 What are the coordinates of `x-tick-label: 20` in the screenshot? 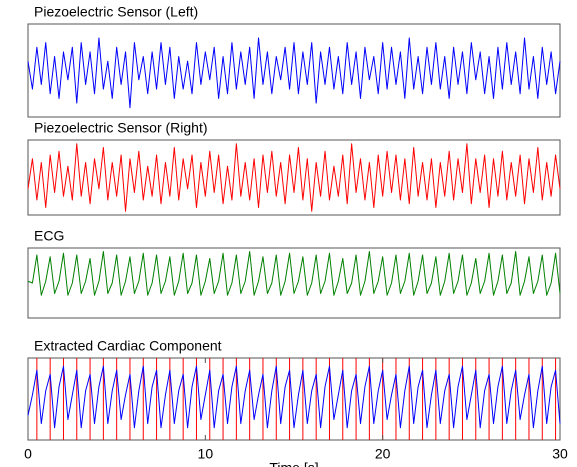 It's located at (383, 454).